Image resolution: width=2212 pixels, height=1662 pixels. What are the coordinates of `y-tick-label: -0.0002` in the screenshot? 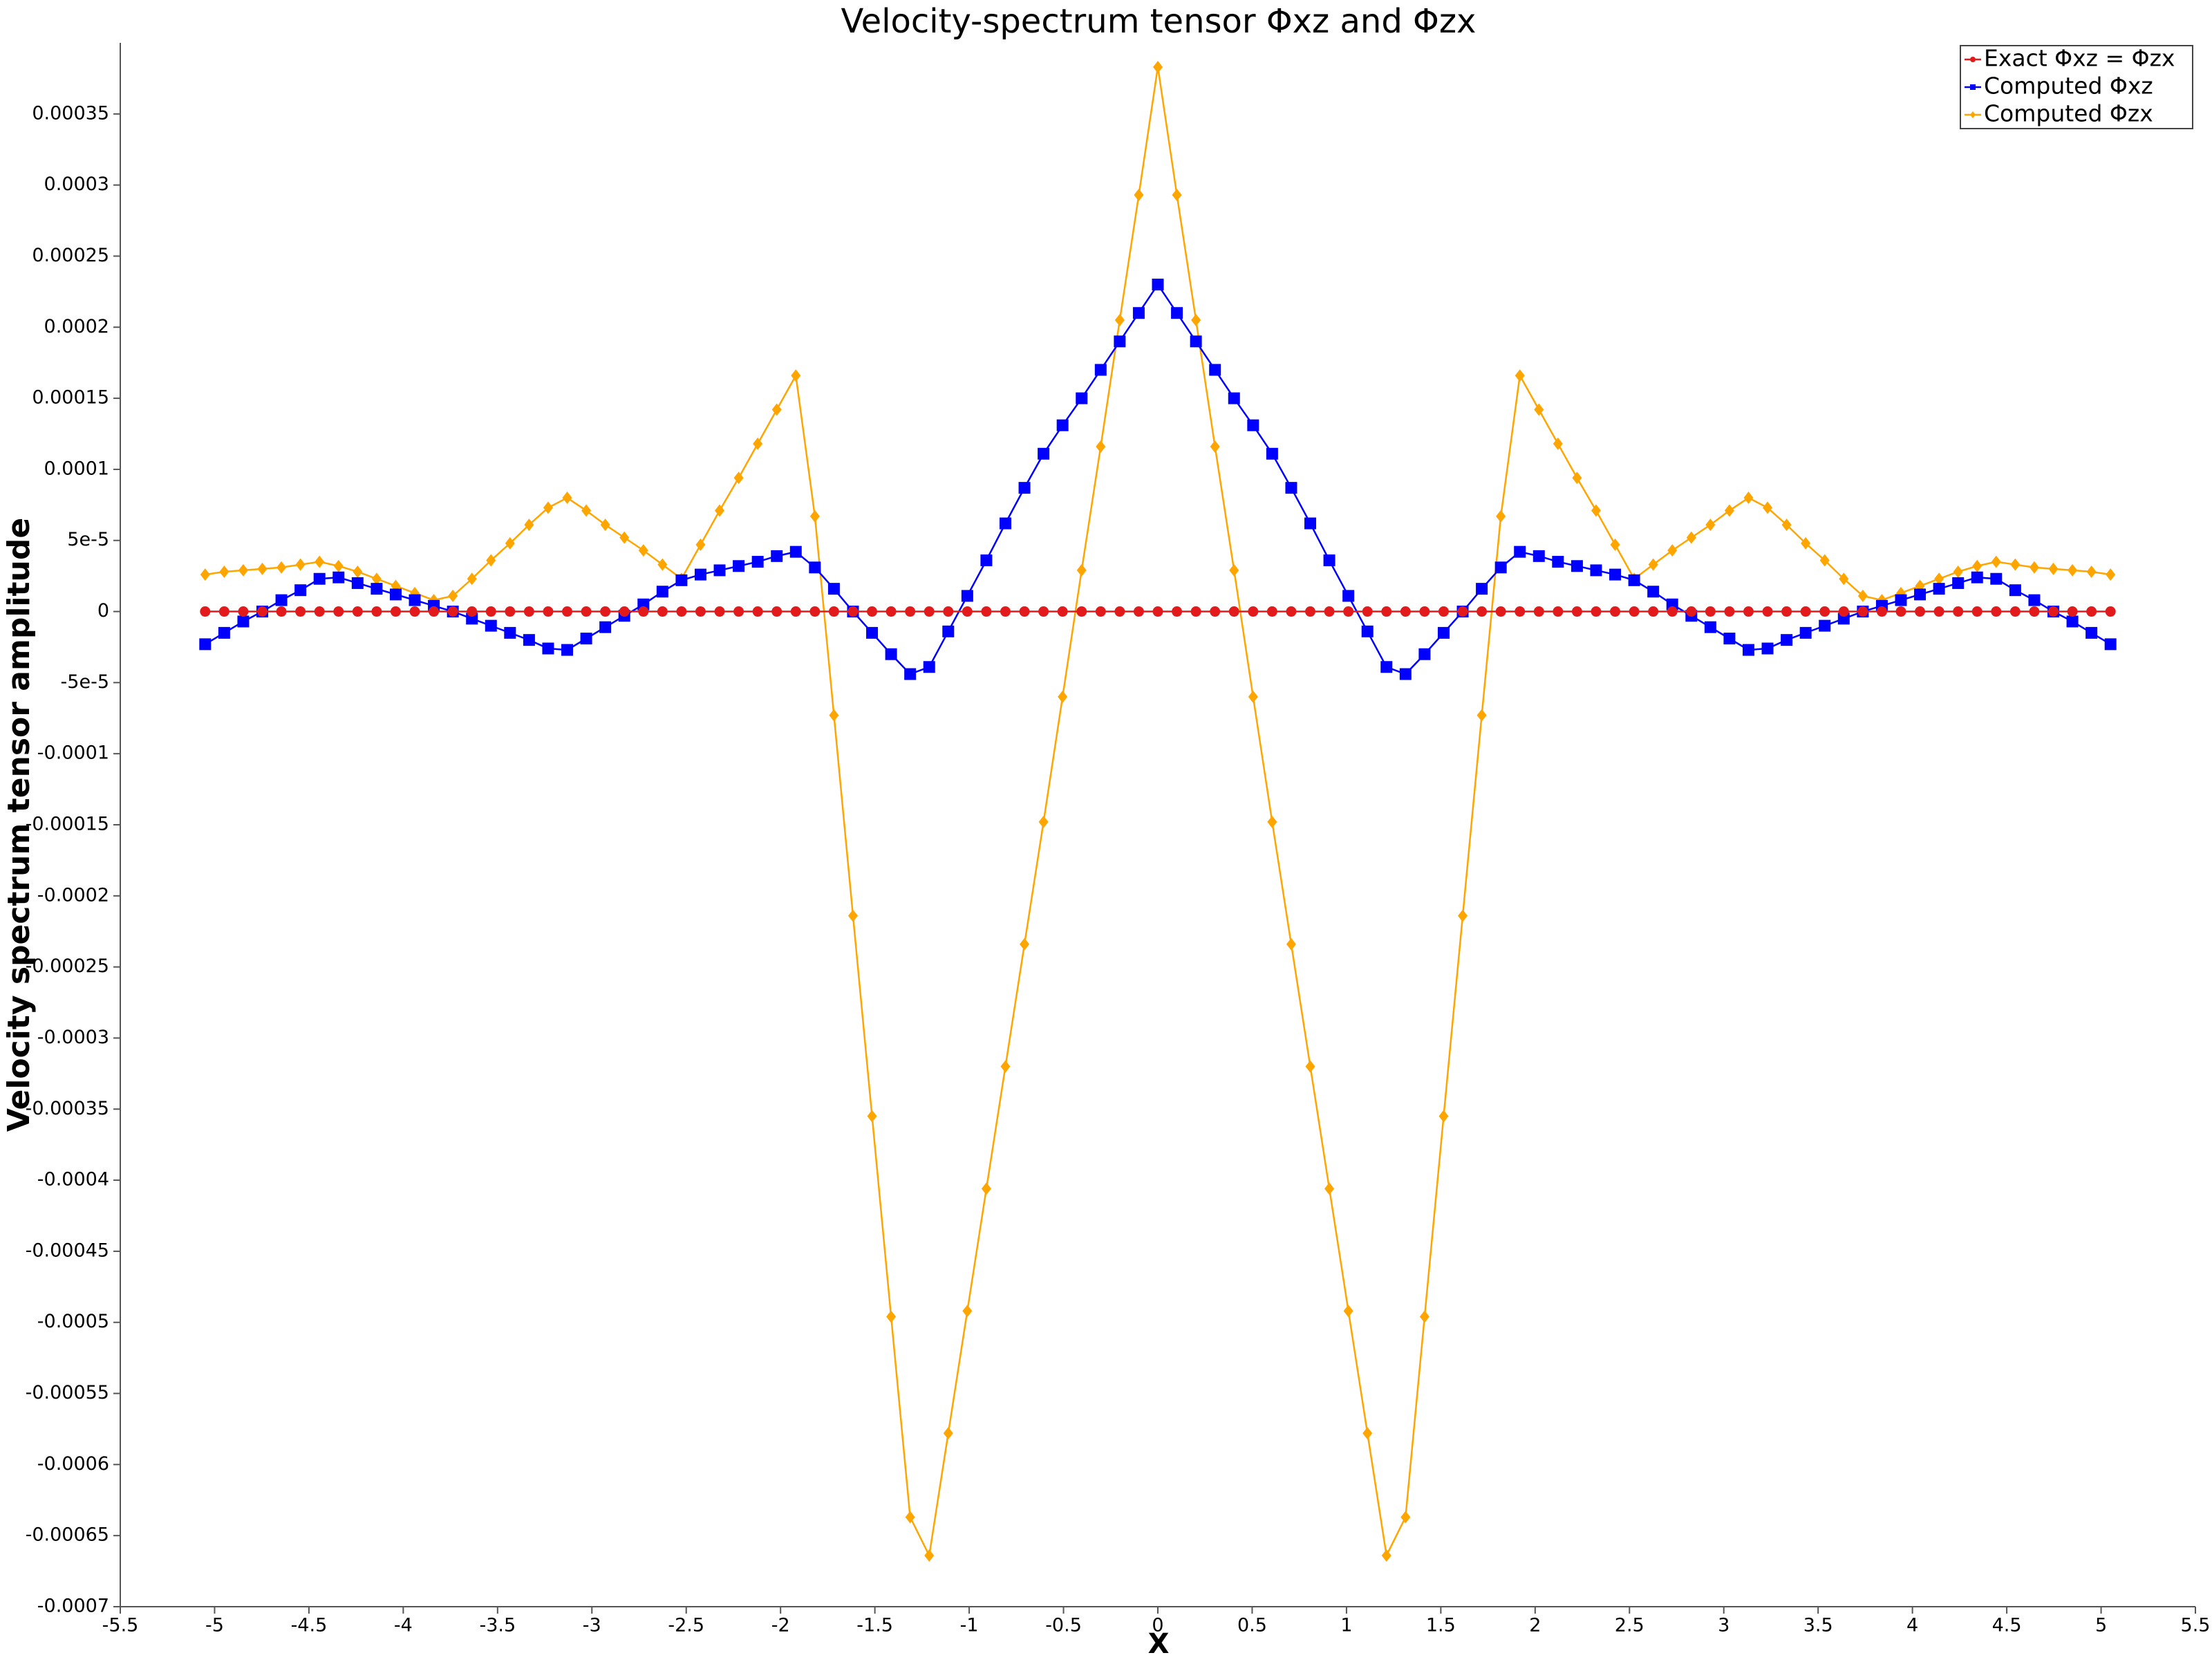 It's located at (73, 895).